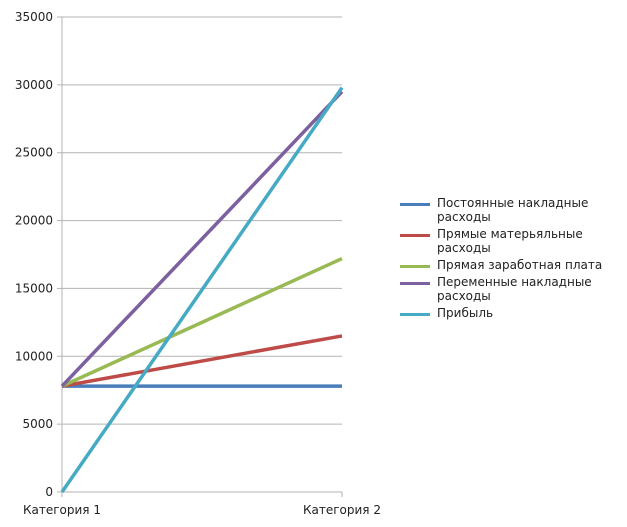 The height and width of the screenshot is (527, 627). Describe the element at coordinates (62, 510) in the screenshot. I see `x-tick-label: Категория 1` at that location.